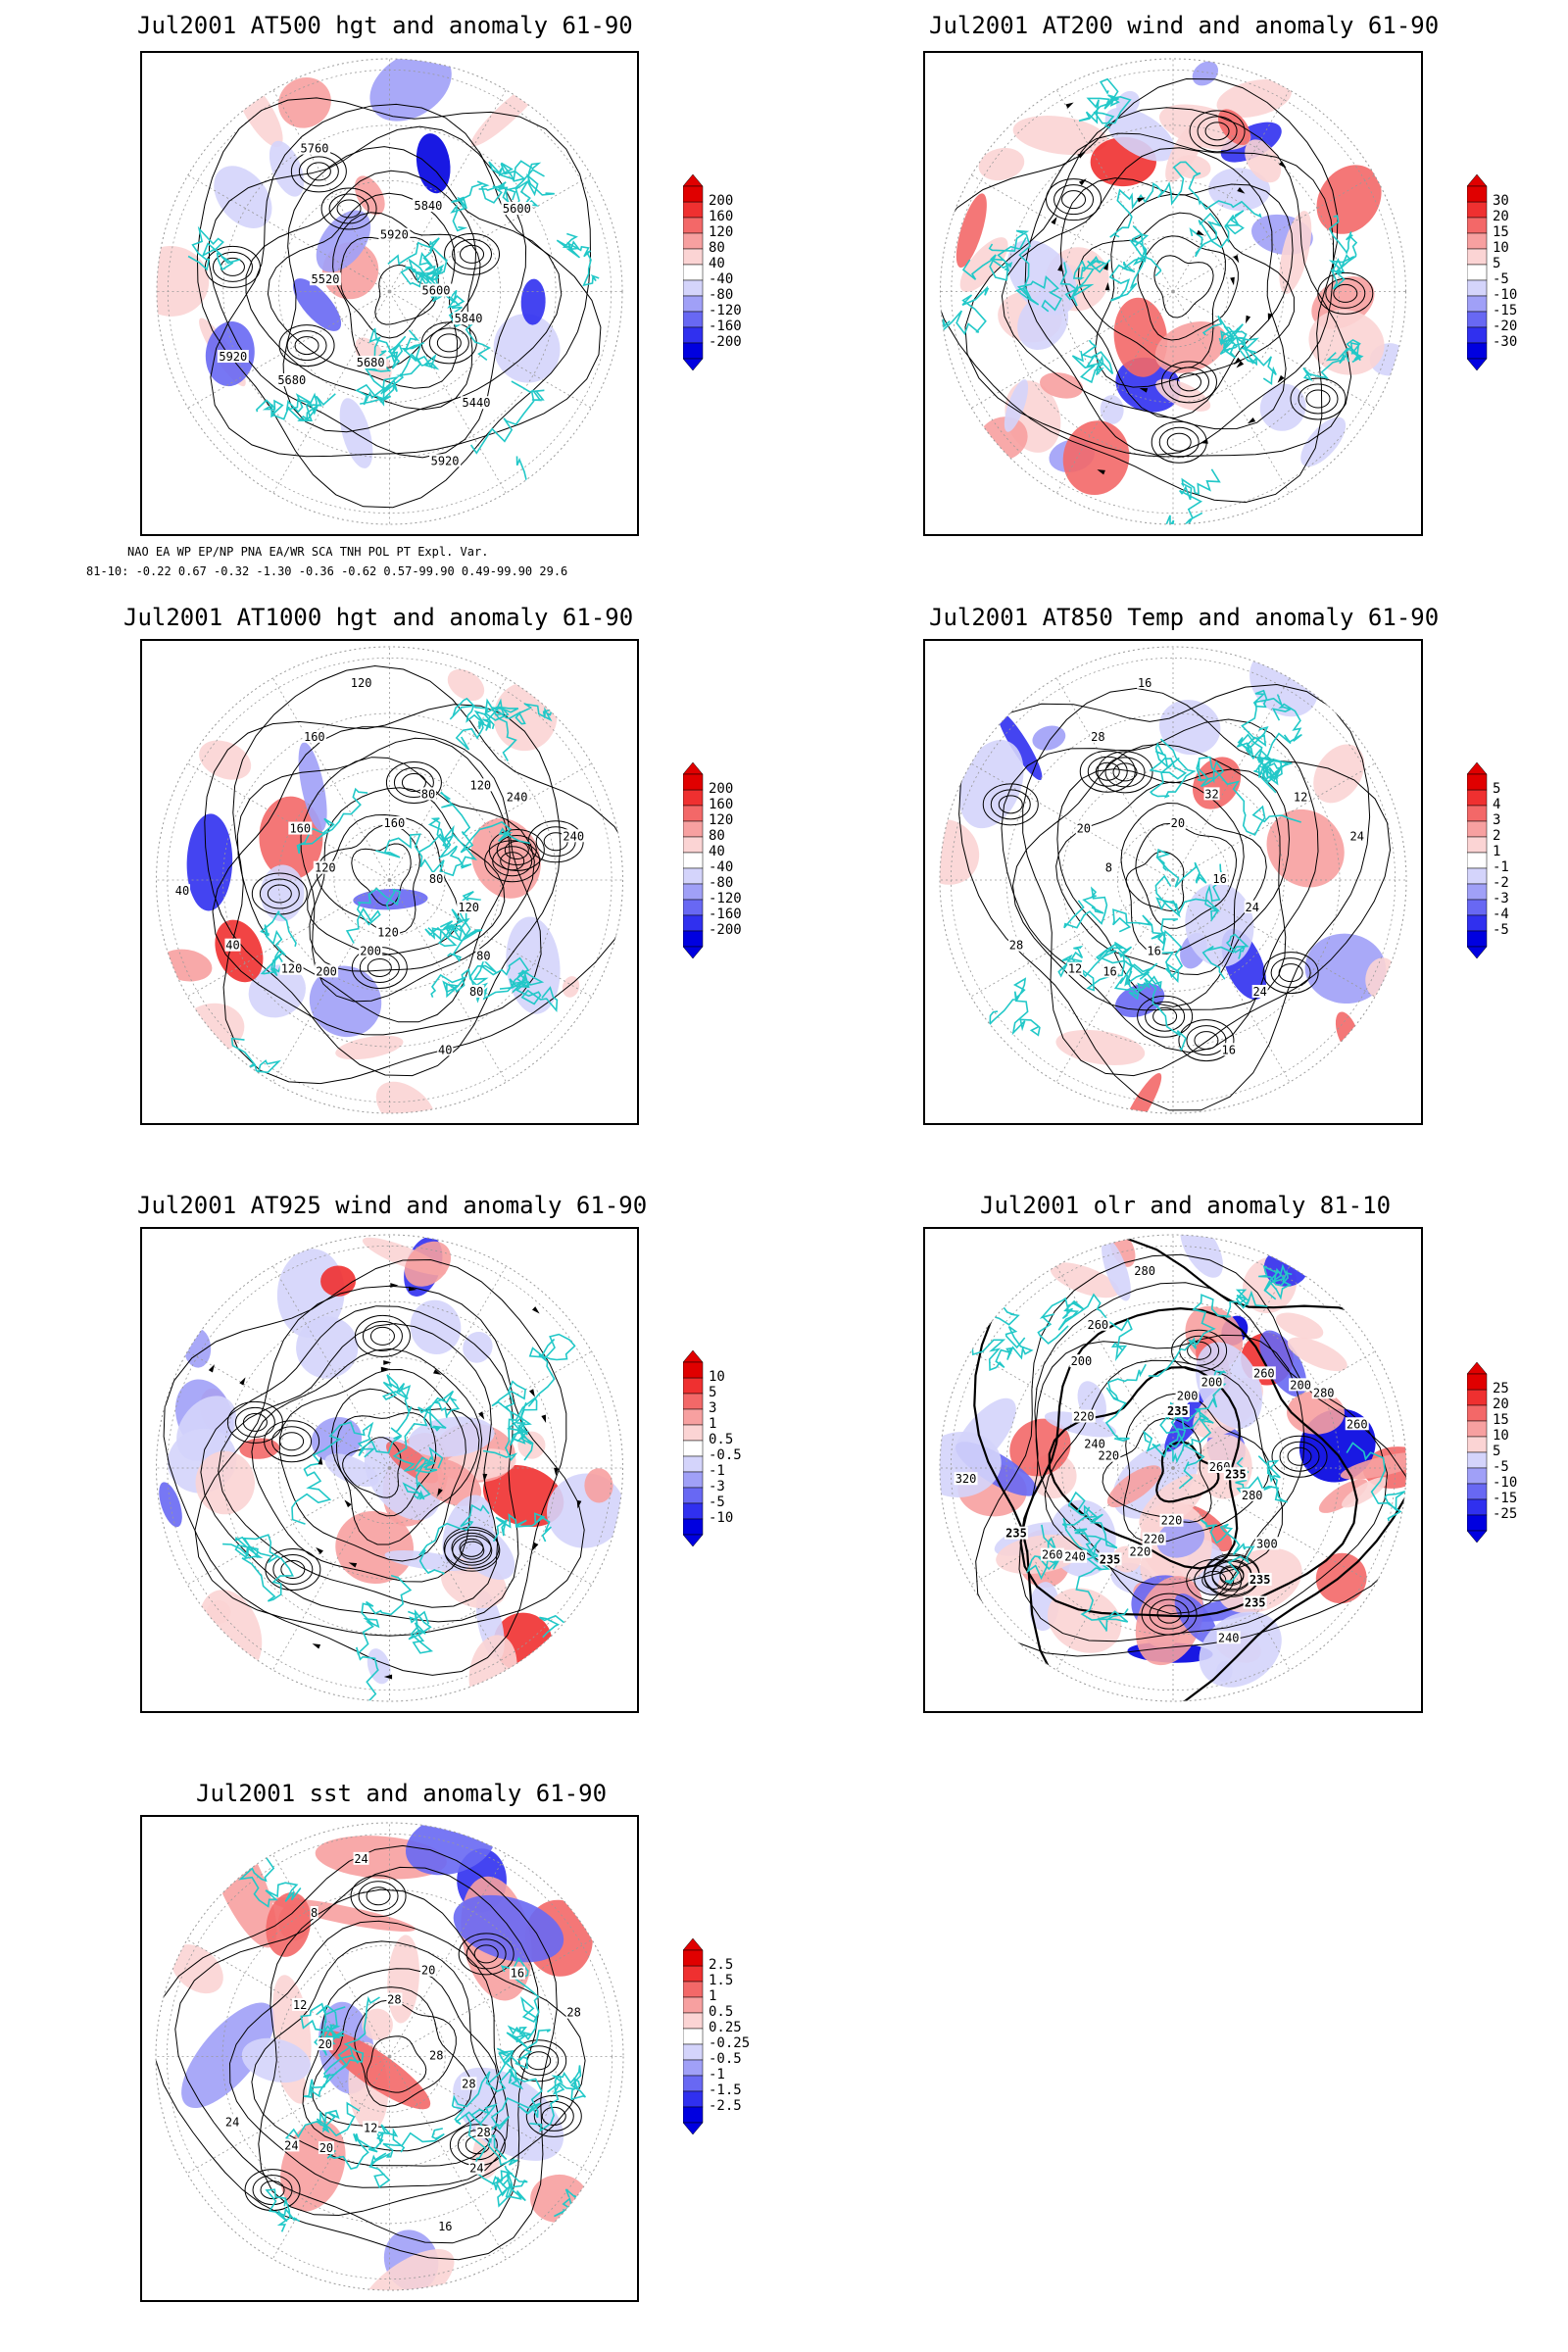 The image size is (1568, 2352). Describe the element at coordinates (324, 2044) in the screenshot. I see `contour-label: 20` at that location.